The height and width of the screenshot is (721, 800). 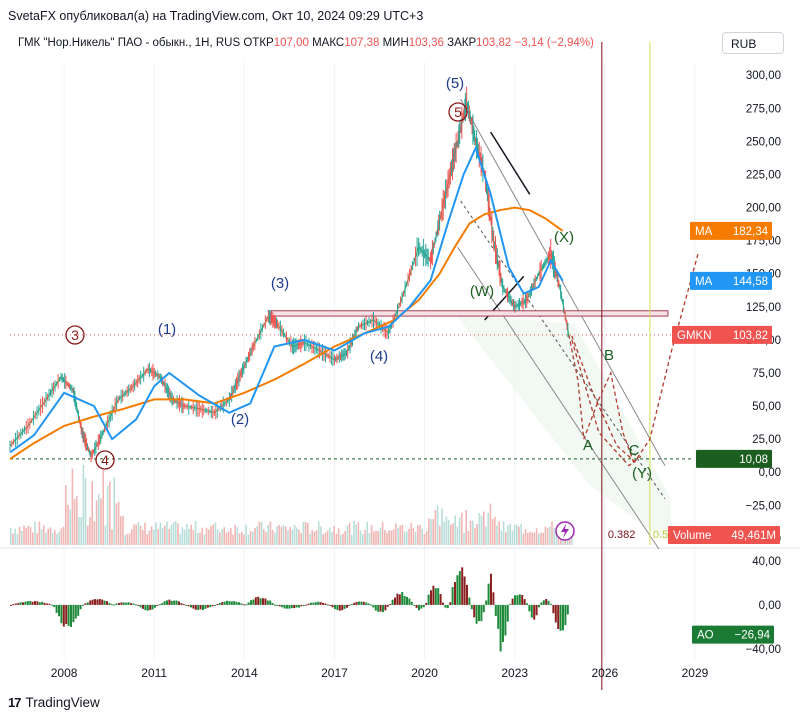 What do you see at coordinates (455, 83) in the screenshot?
I see `wave-label-5: (5)` at bounding box center [455, 83].